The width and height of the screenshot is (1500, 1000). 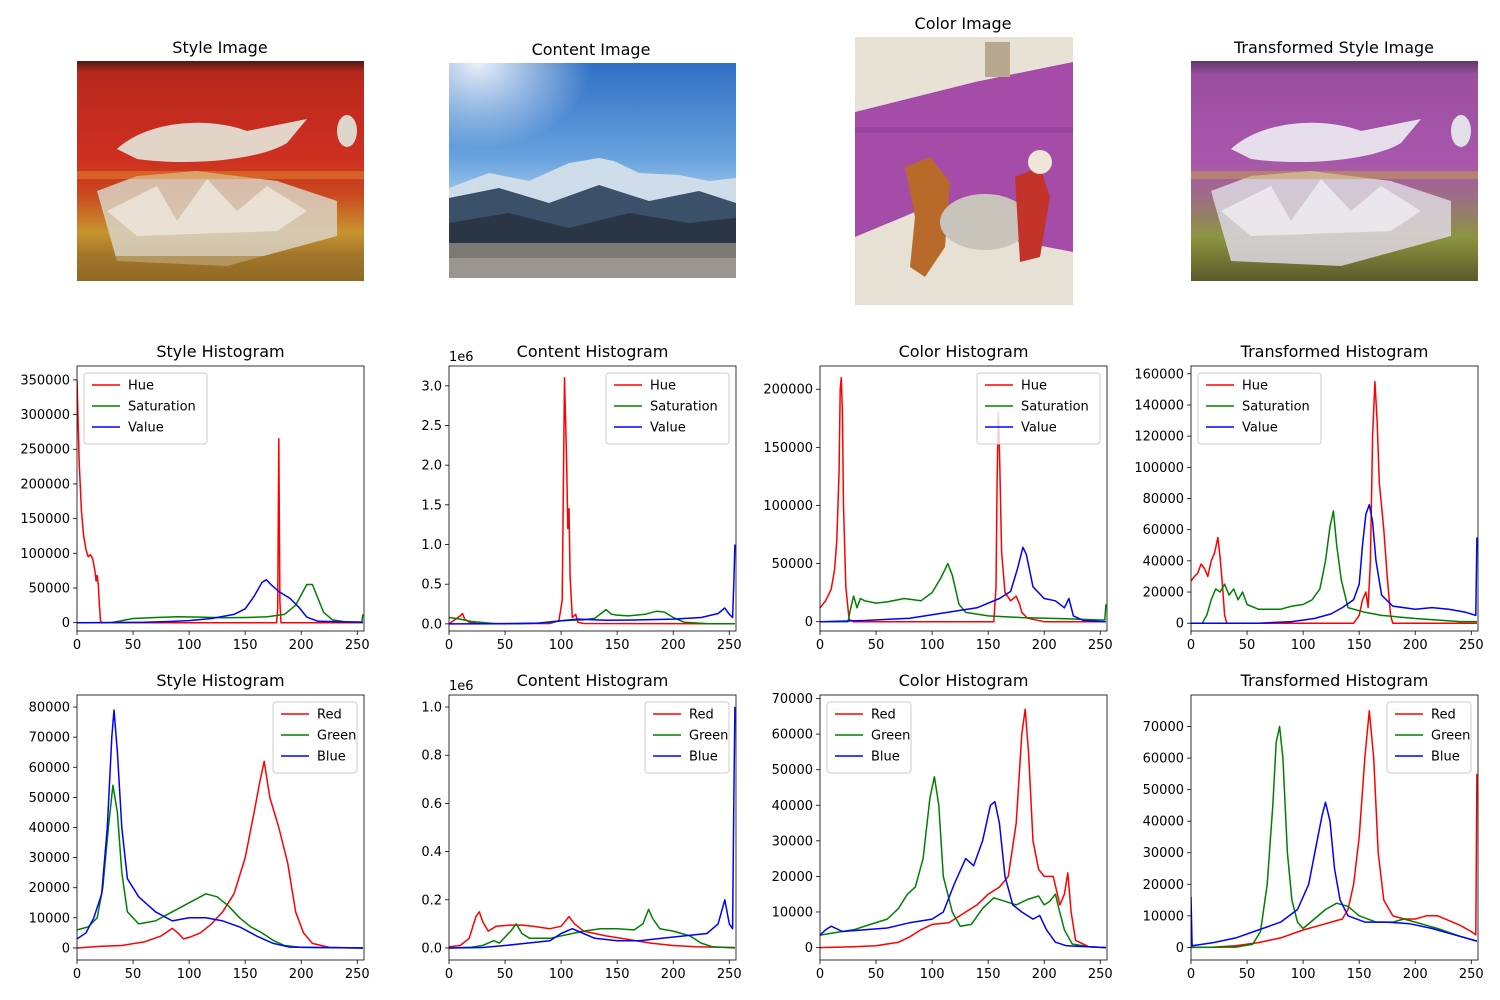 What do you see at coordinates (964, 171) in the screenshot?
I see `color-image` at bounding box center [964, 171].